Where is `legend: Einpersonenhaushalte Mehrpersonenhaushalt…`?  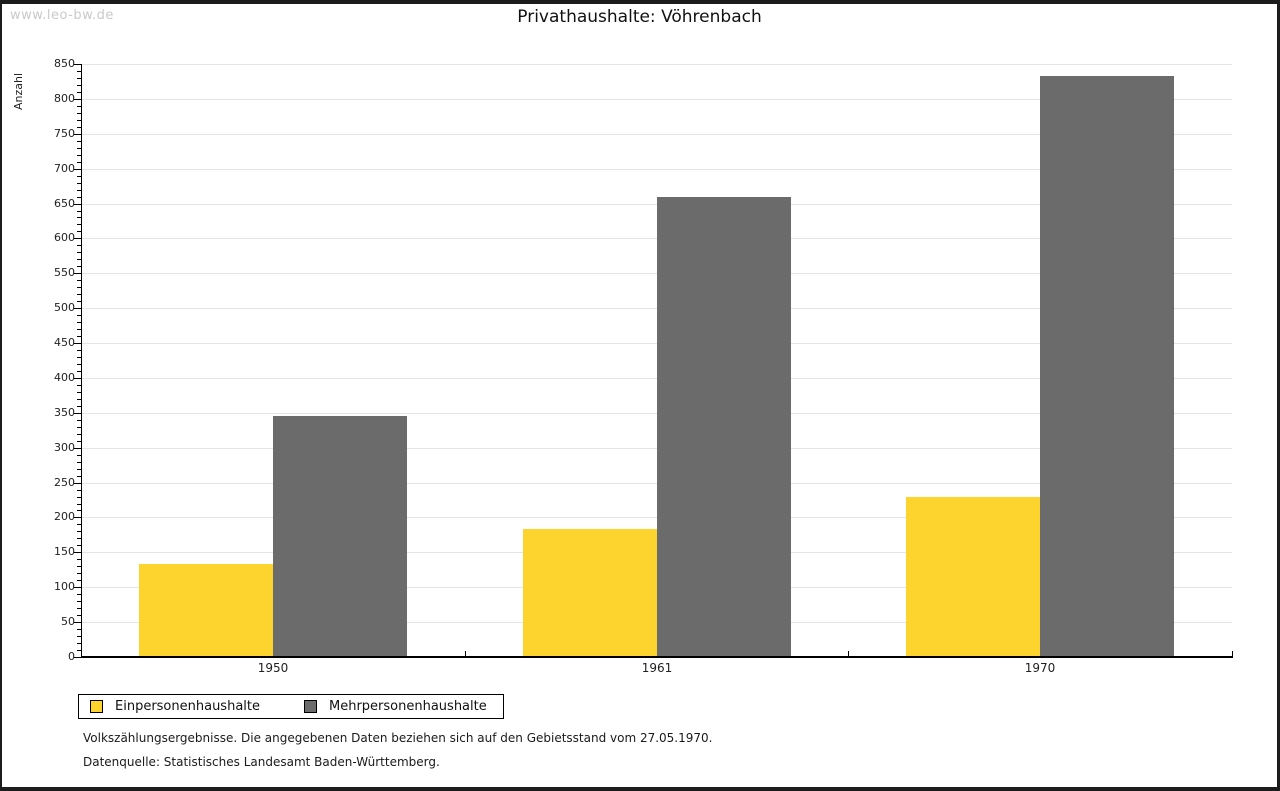
legend: Einpersonenhaushalte Mehrpersonenhaushalt… is located at coordinates (291, 706).